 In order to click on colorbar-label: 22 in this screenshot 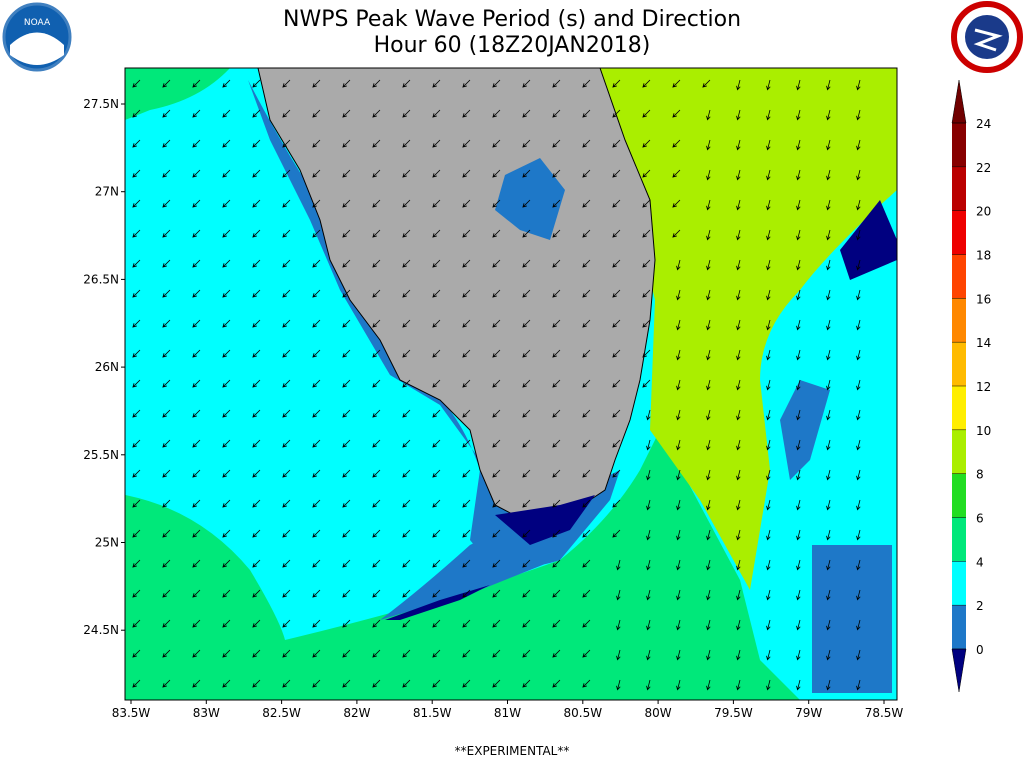, I will do `click(983, 168)`.